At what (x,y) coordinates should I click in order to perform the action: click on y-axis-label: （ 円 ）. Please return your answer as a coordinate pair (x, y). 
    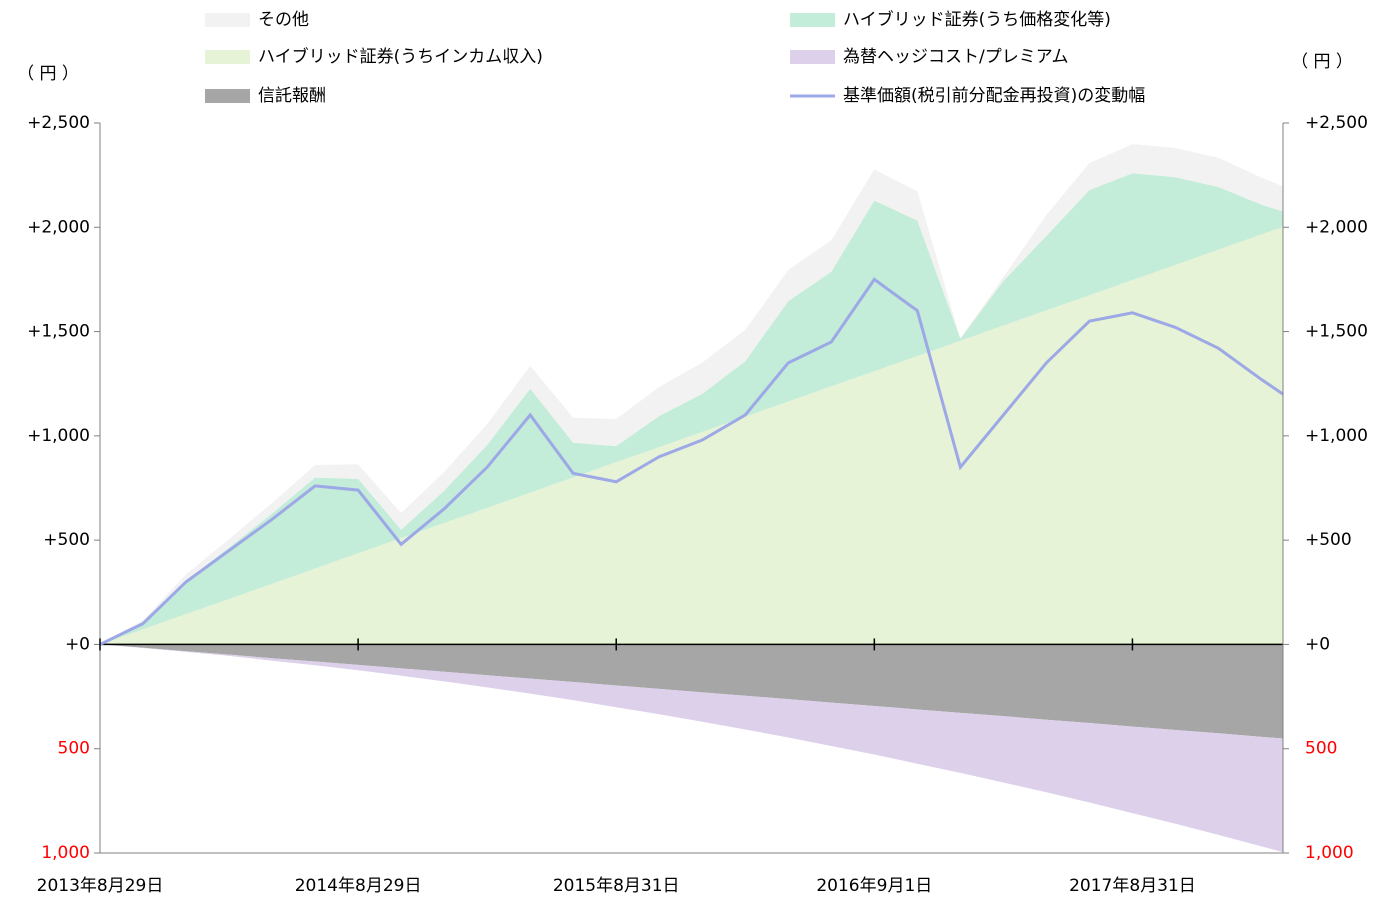
    Looking at the image, I should click on (48, 74).